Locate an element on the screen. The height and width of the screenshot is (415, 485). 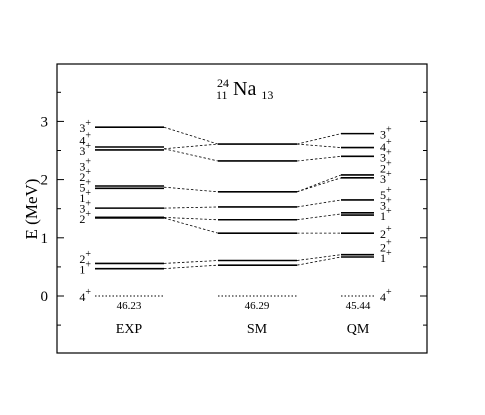
column-sublabel: 45.44 is located at coordinates (358, 306).